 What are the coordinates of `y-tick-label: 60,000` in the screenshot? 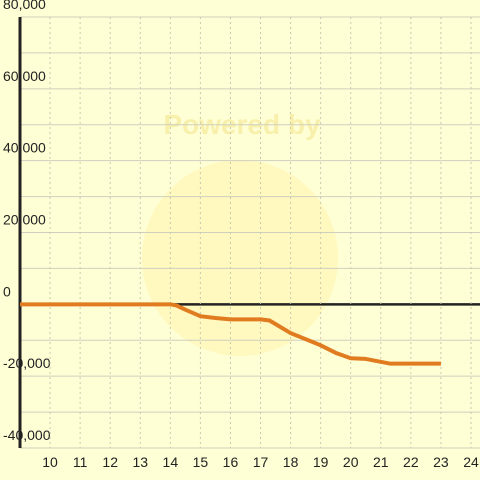 It's located at (24, 76).